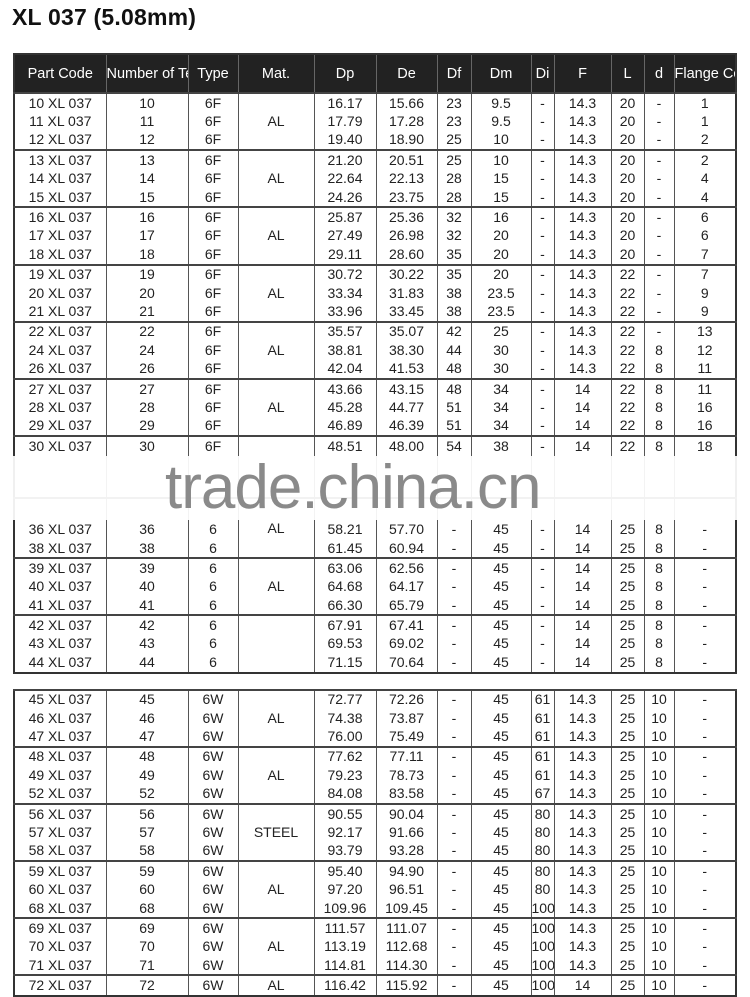  Describe the element at coordinates (60, 159) in the screenshot. I see `table-cell: 13 XL 037` at that location.